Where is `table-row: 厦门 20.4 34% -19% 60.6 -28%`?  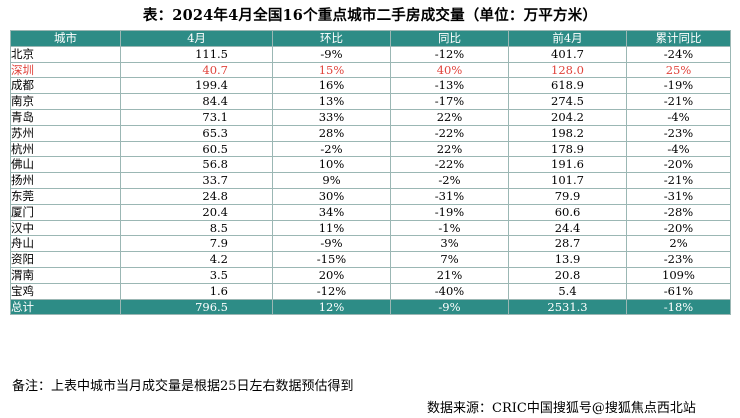 table-row: 厦门 20.4 34% -19% 60.6 -28% is located at coordinates (370, 212).